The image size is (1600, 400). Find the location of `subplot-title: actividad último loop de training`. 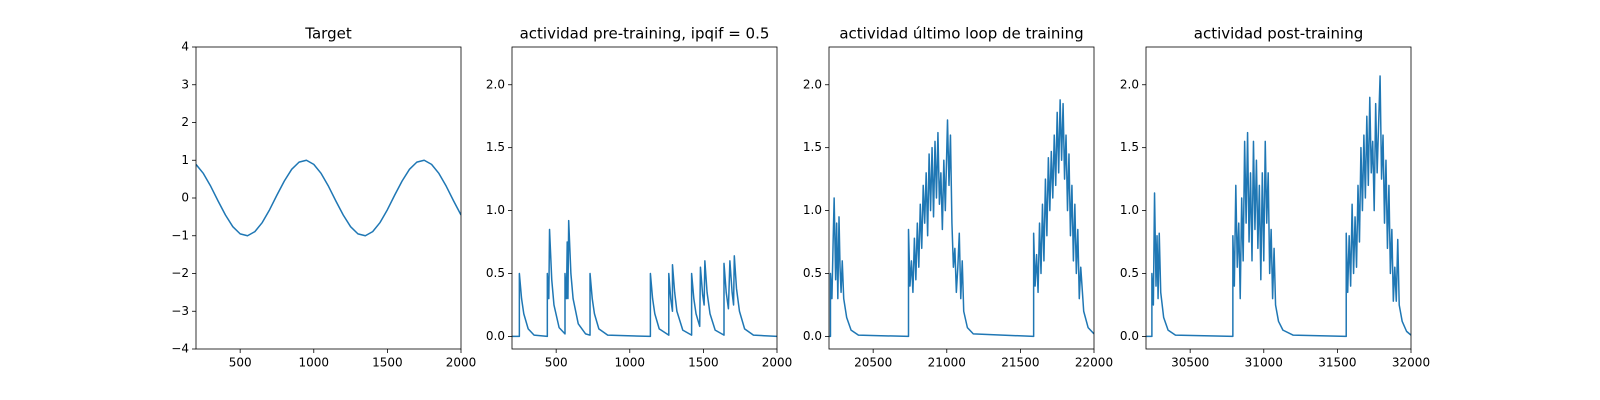

subplot-title: actividad último loop de training is located at coordinates (961, 34).